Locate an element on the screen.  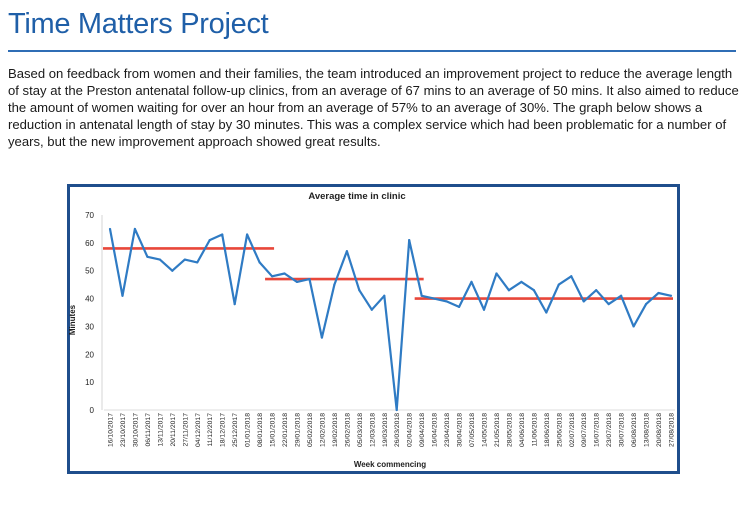
y-tick-label: 50 is located at coordinates (89, 271).